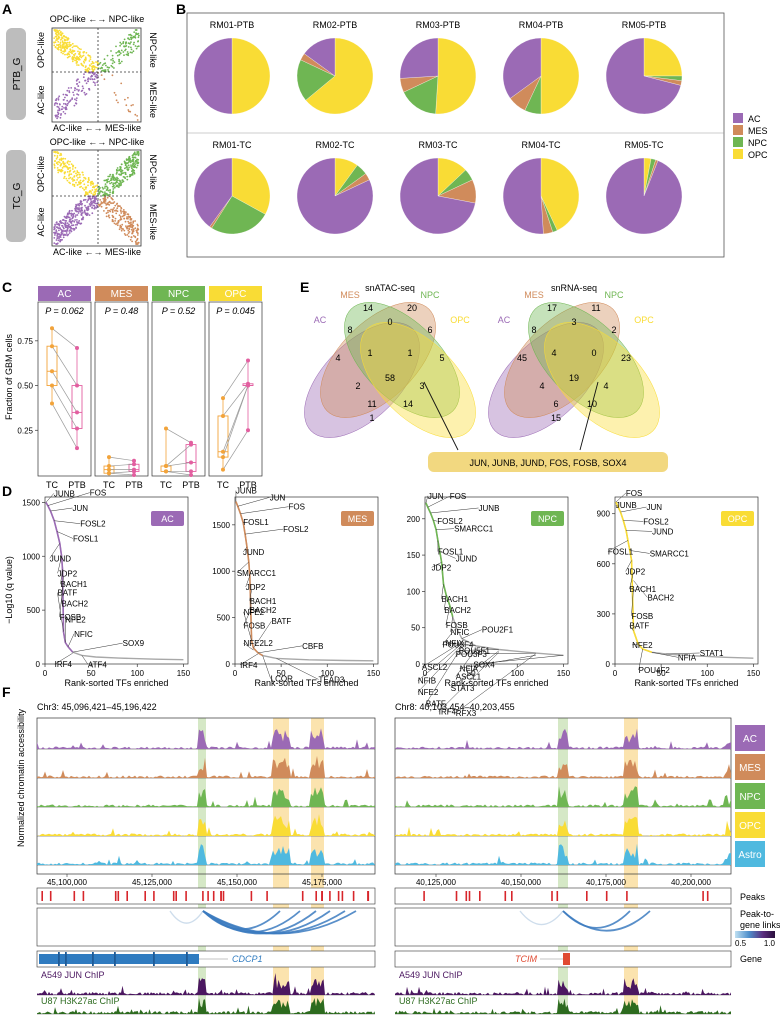  Describe the element at coordinates (337, 358) in the screenshot. I see `venn-region-count: 4` at that location.